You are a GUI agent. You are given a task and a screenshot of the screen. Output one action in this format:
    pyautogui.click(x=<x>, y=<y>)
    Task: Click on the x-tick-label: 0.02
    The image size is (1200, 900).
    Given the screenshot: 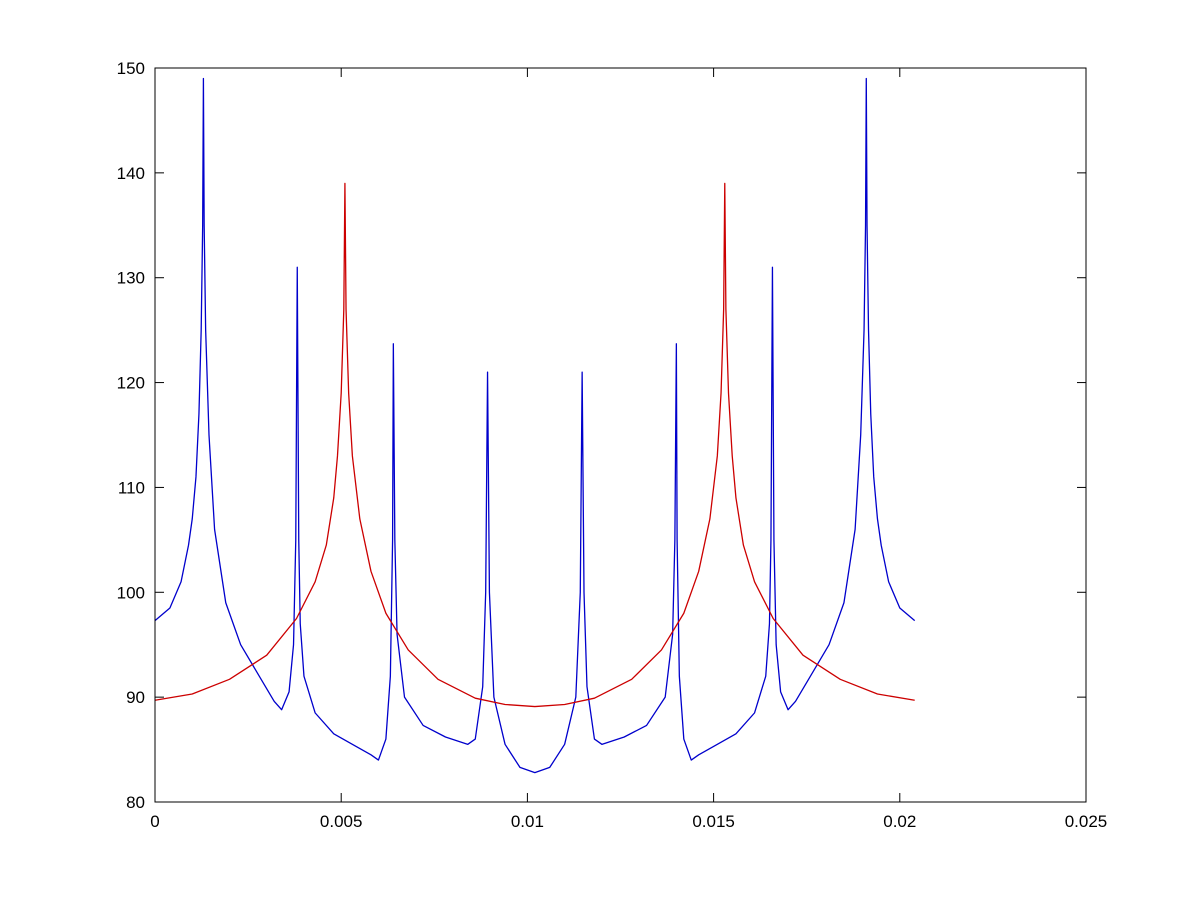 What is the action you would take?
    pyautogui.click(x=899, y=821)
    